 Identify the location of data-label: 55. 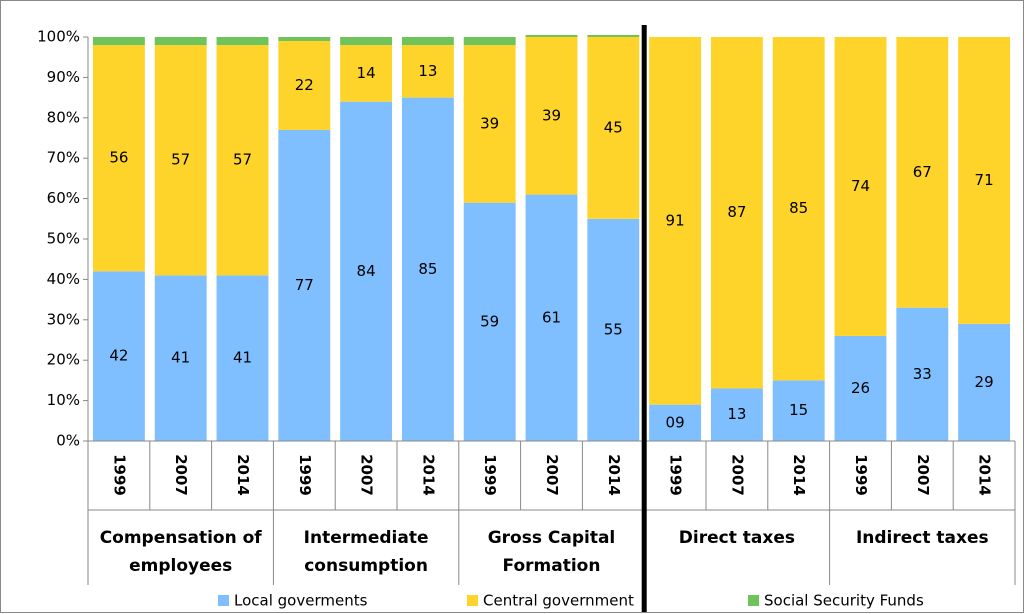
(613, 329).